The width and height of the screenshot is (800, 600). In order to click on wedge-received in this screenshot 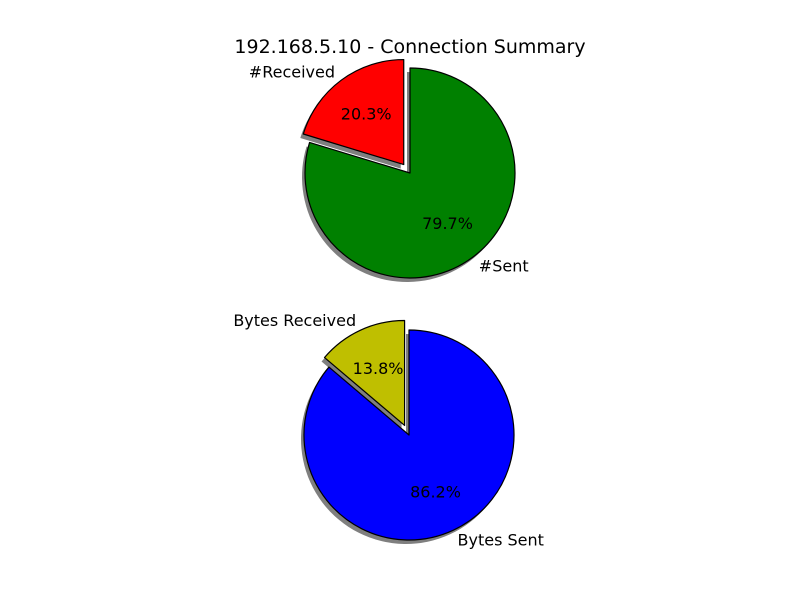, I will do `click(353, 112)`.